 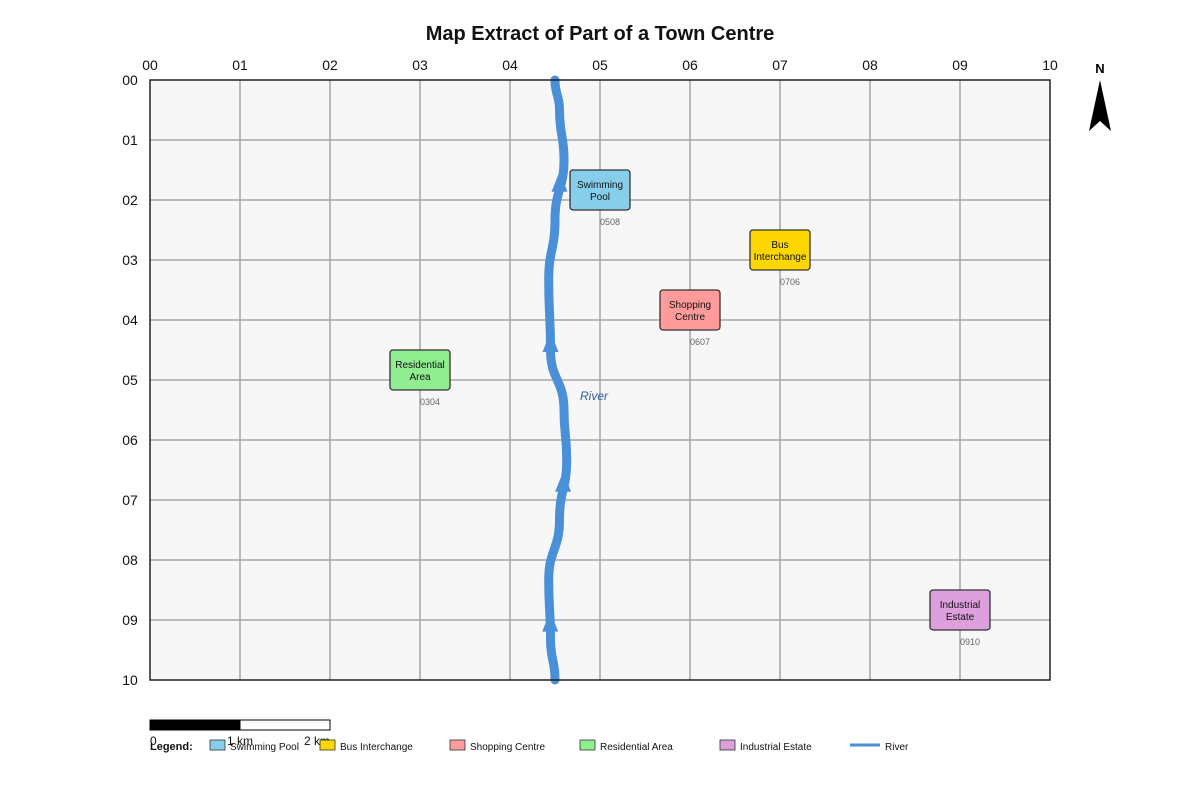 I want to click on shopping-centre-box, so click(x=690, y=310).